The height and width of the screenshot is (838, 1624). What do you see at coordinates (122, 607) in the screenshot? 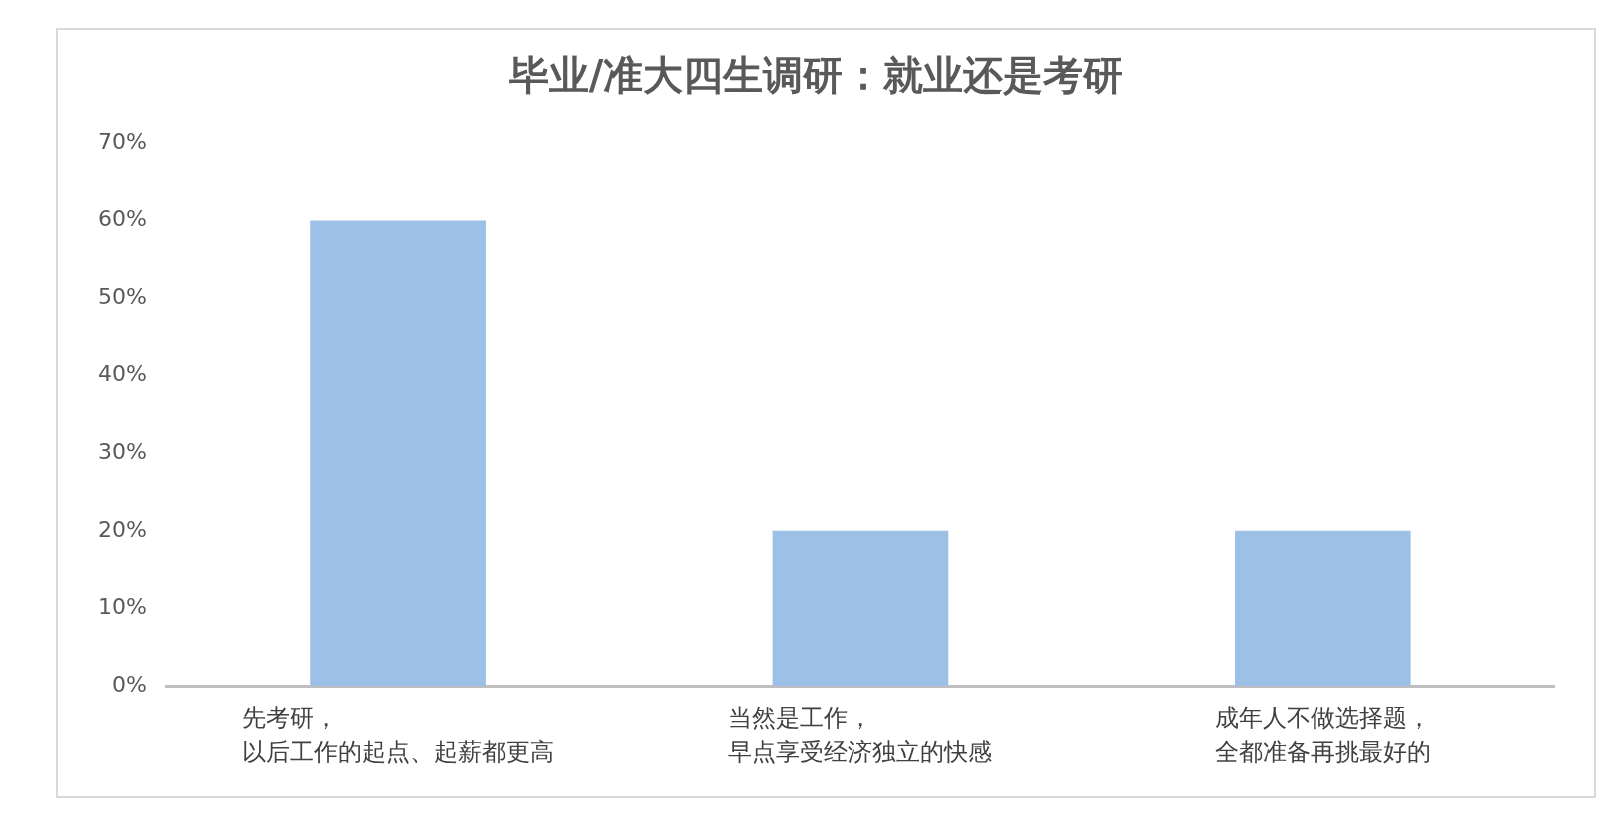
I see `y-tick-label: 10%` at bounding box center [122, 607].